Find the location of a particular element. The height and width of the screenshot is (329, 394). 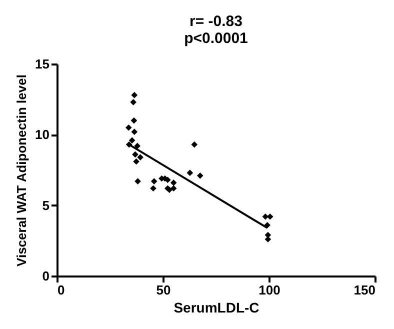

y-tick-label: 10 is located at coordinates (42, 134).